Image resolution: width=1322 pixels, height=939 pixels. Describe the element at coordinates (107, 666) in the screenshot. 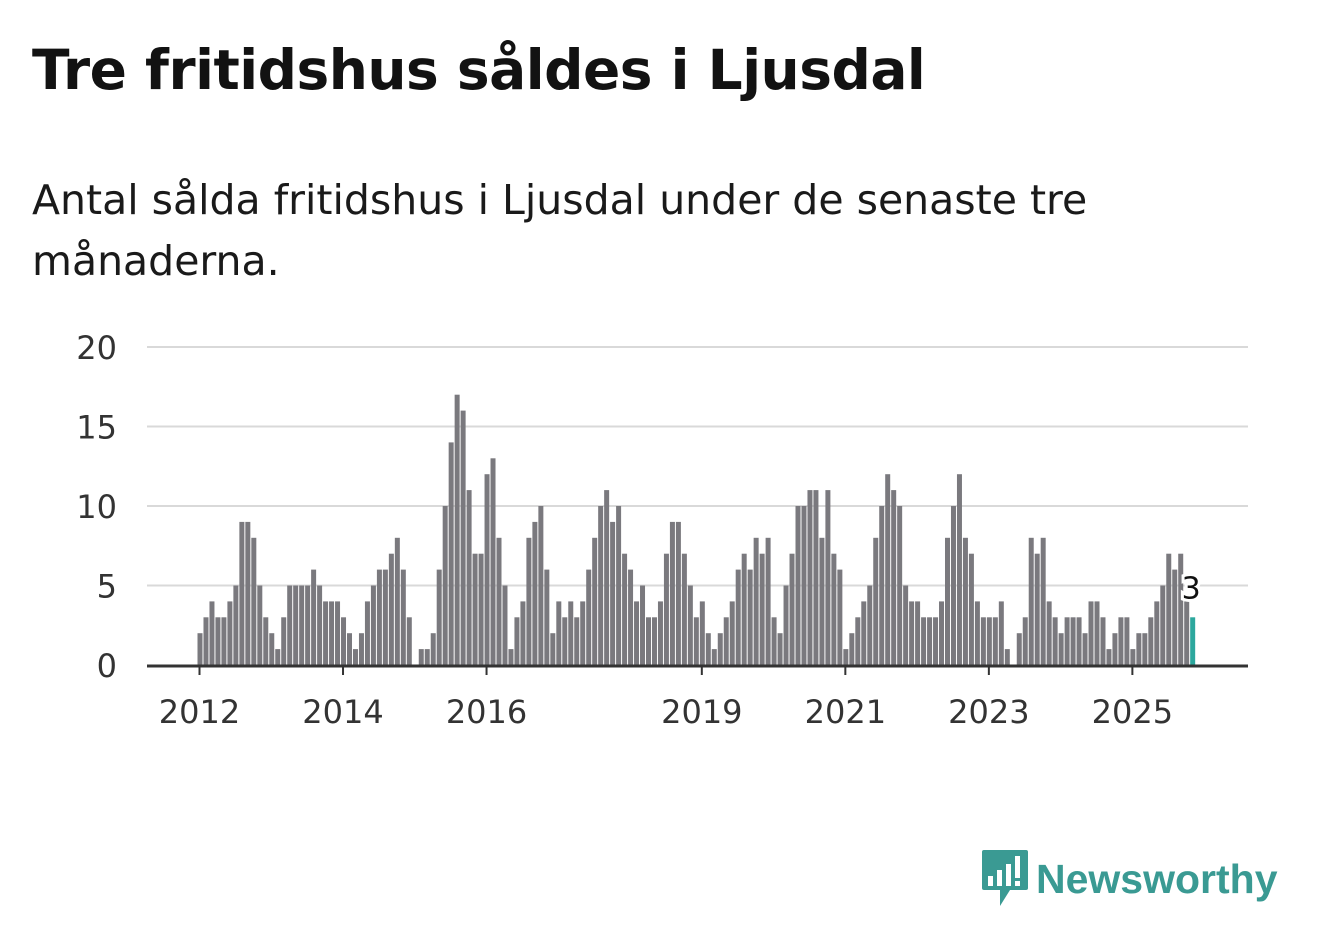

I see `y-tick-label: 0` at that location.